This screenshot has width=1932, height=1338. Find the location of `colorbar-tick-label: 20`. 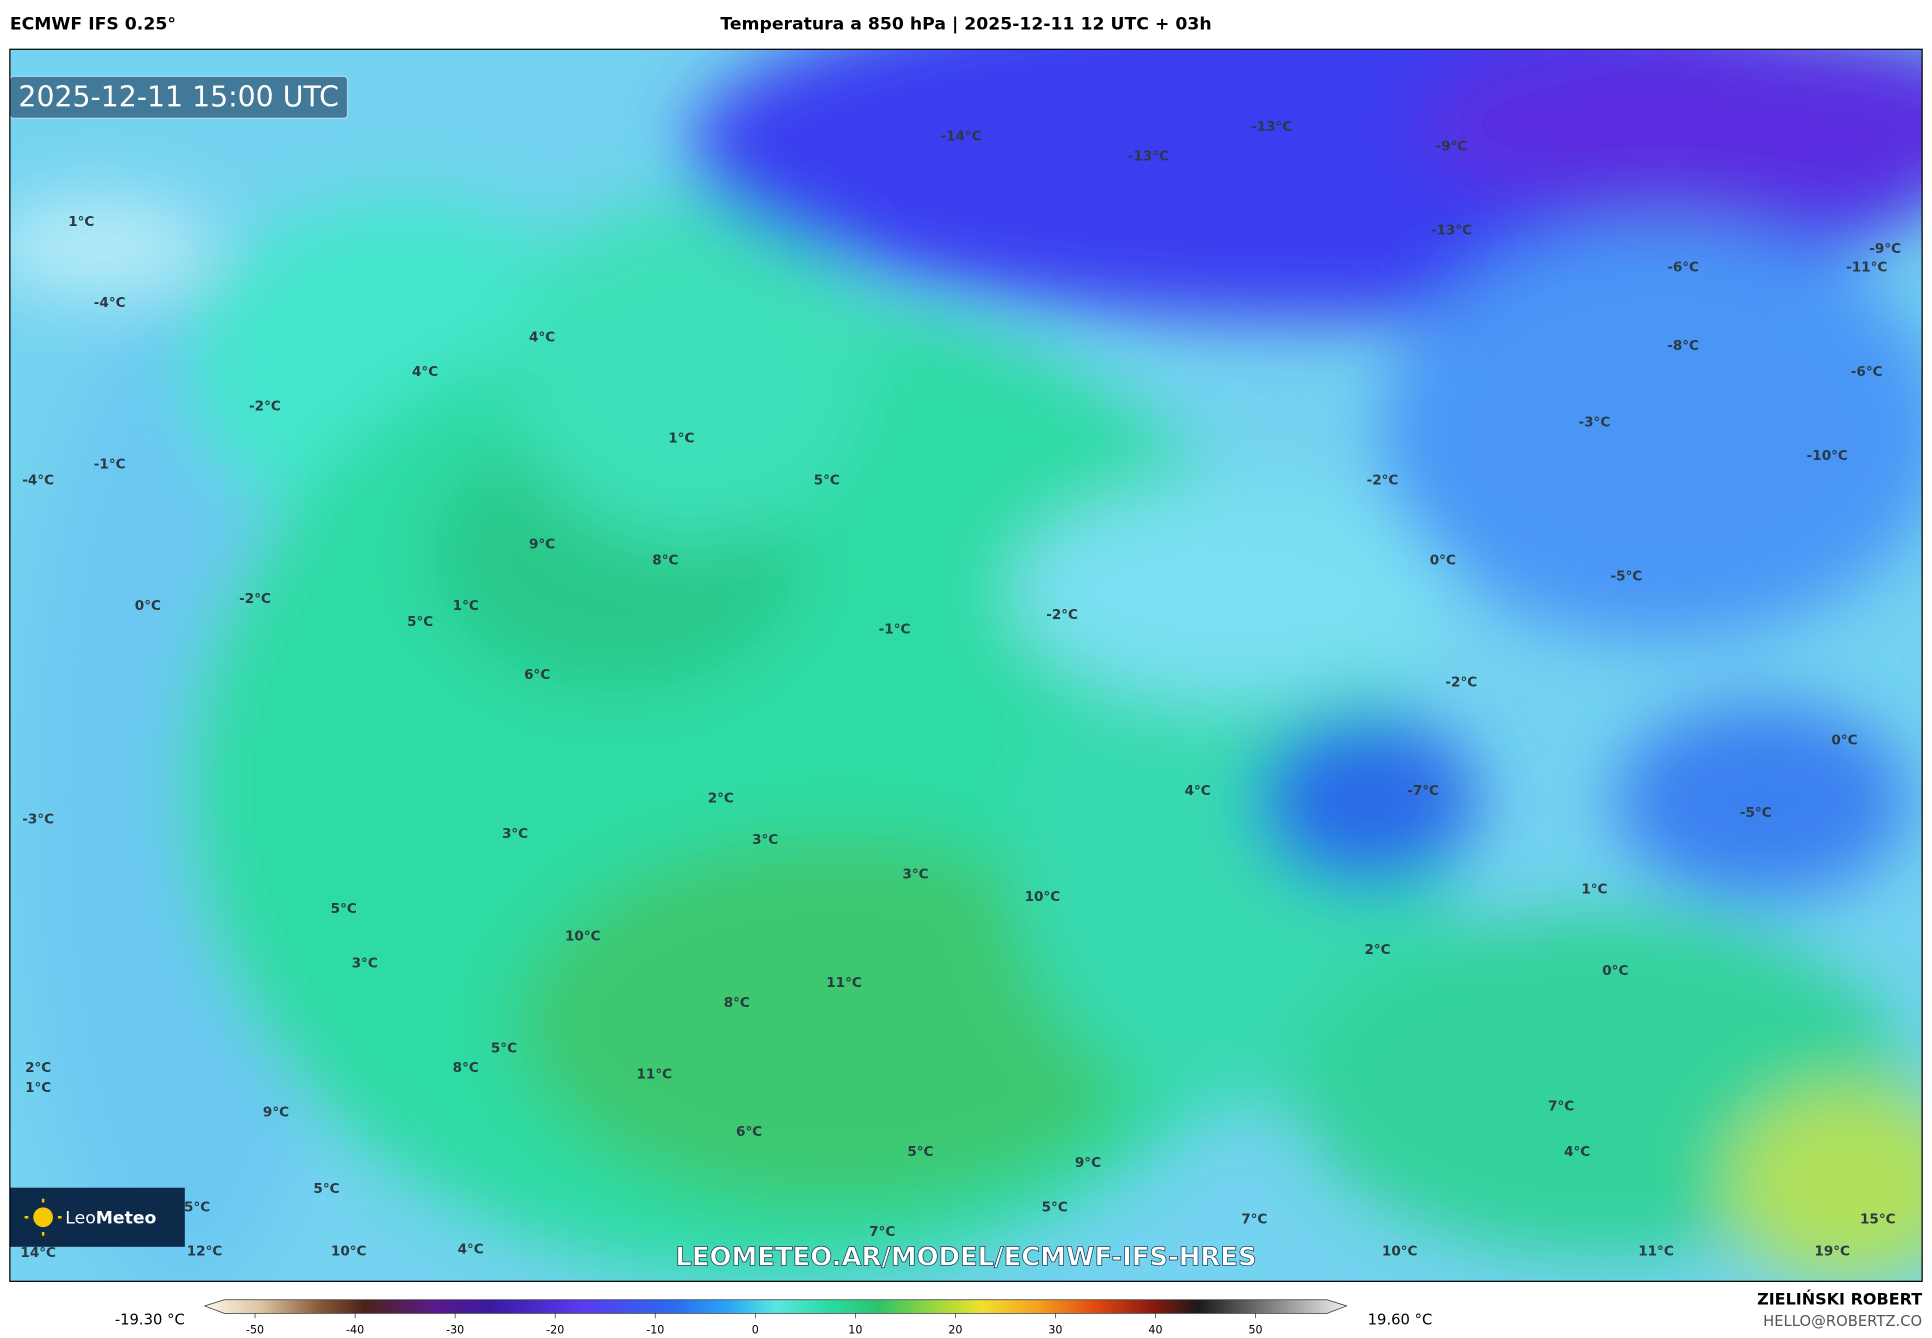

colorbar-tick-label: 20 is located at coordinates (955, 1330).